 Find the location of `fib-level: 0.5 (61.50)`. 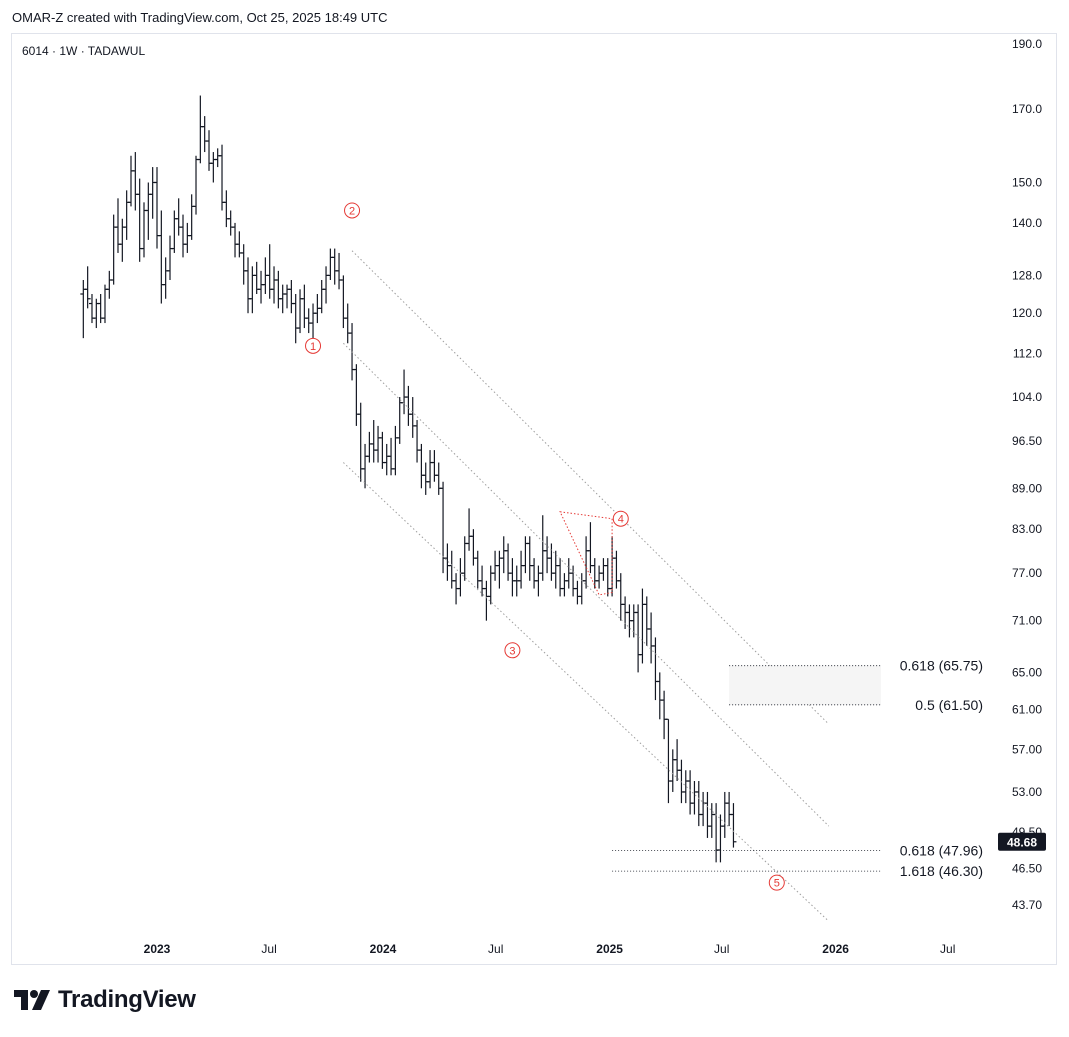

fib-level: 0.5 (61.50) is located at coordinates (856, 705).